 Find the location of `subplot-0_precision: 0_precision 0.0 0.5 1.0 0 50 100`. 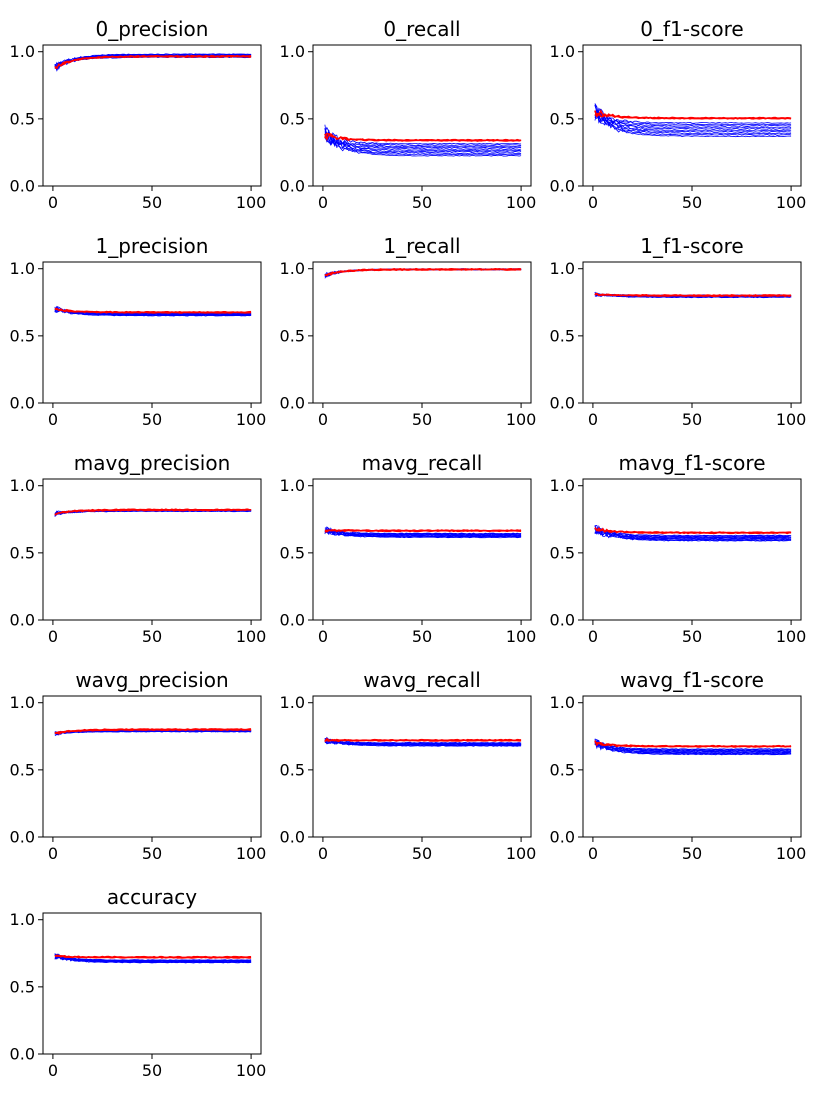

subplot-0_precision: 0_precision 0.0 0.5 1.0 0 50 100 is located at coordinates (138, 114).